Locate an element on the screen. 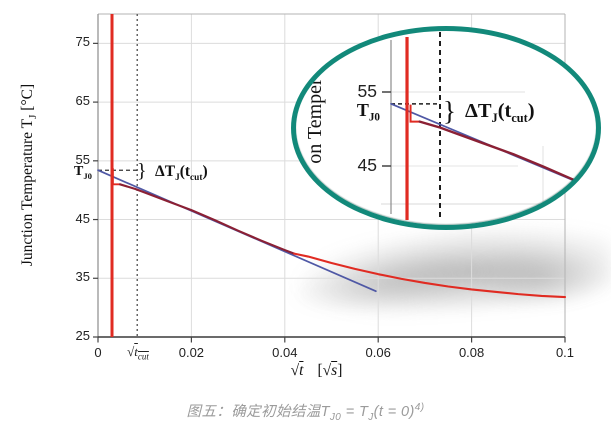  x-tick-label: 0.04 is located at coordinates (285, 352).